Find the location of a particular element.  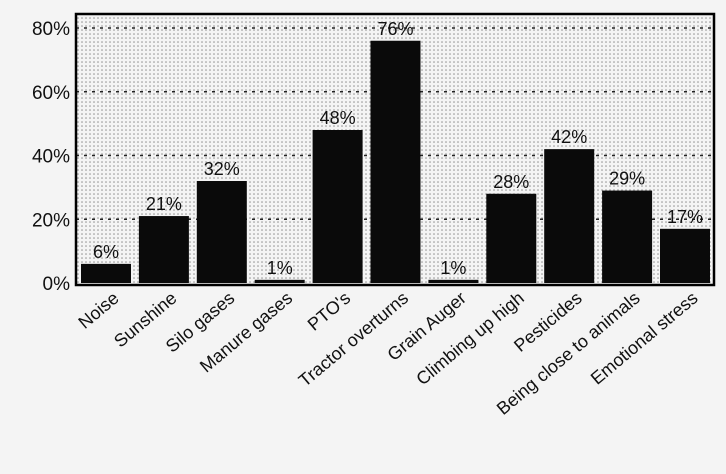

data-label: 29% is located at coordinates (627, 179).